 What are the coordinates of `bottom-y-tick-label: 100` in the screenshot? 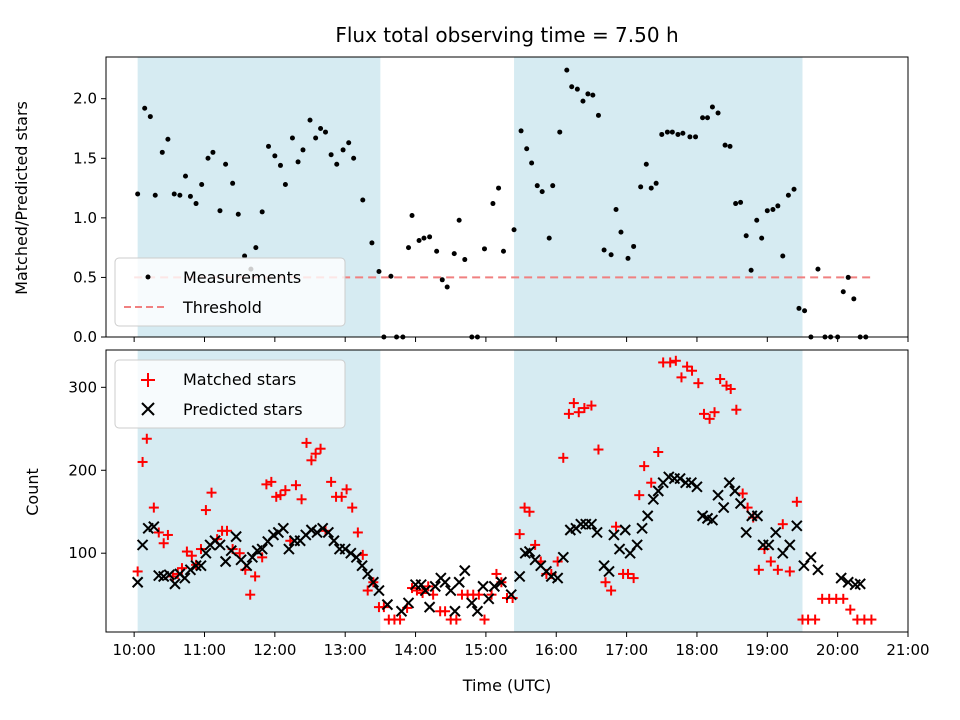 It's located at (82, 553).